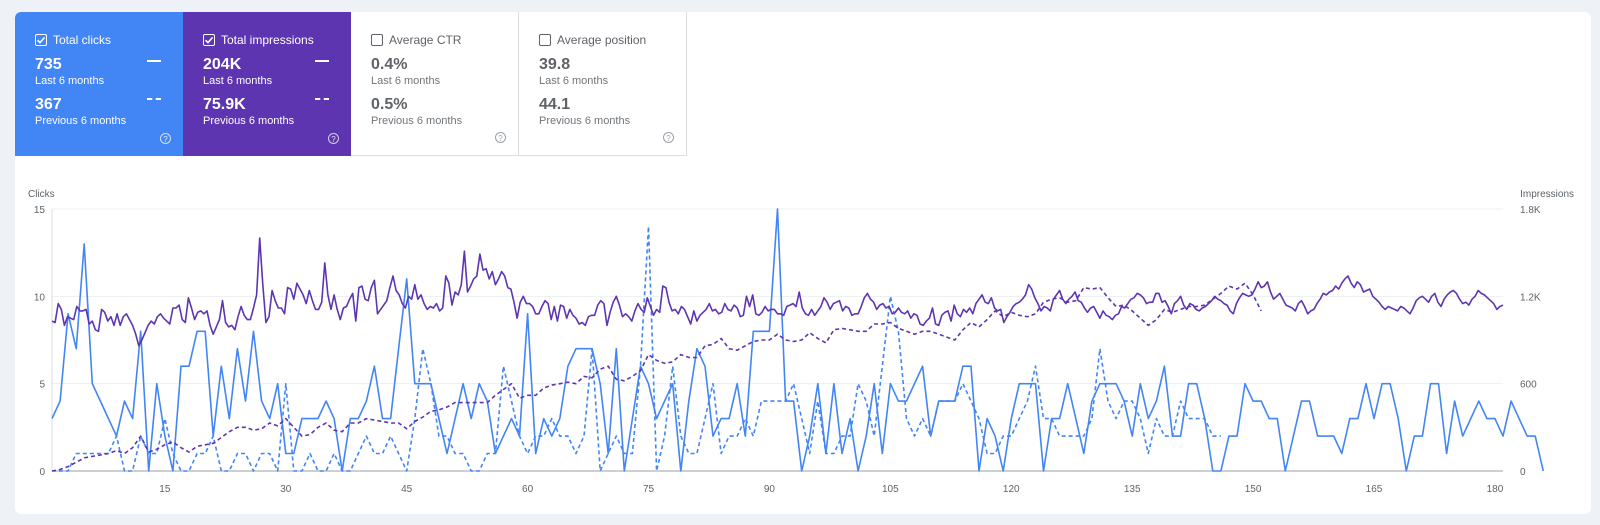 The height and width of the screenshot is (525, 1600). Describe the element at coordinates (555, 104) in the screenshot. I see `previous-value: 44.1` at that location.